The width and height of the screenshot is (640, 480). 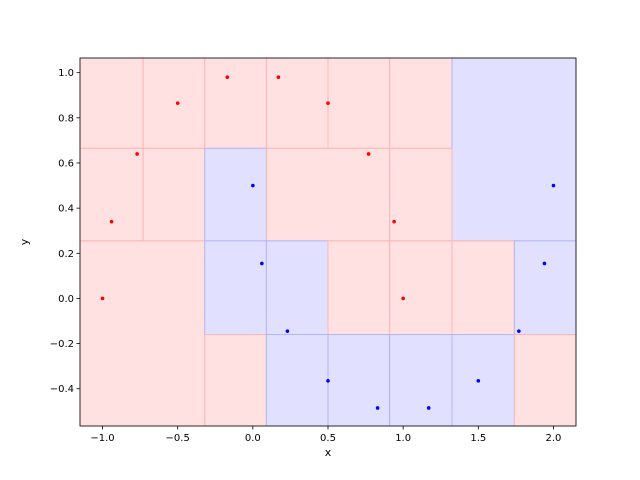 I want to click on y-axis-ticks: −0.4 −0.2 0.0 0.2 0.4 0.6 0.8 1.0, so click(x=65, y=231).